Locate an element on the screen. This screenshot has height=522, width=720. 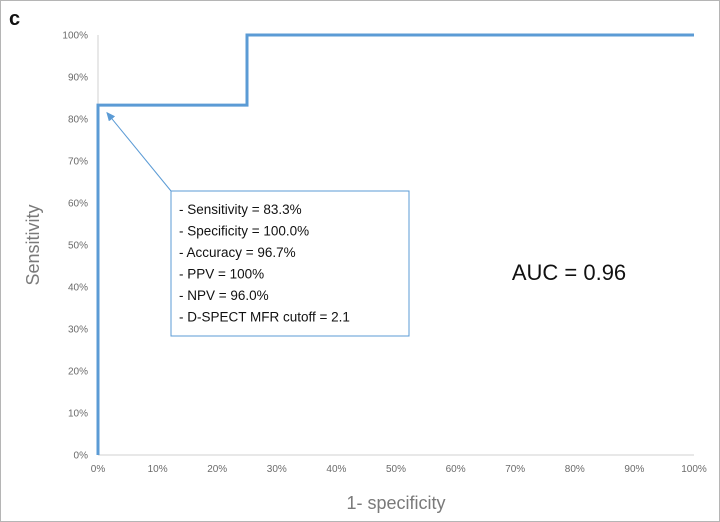
y-tick-label: 50% is located at coordinates (78, 246).